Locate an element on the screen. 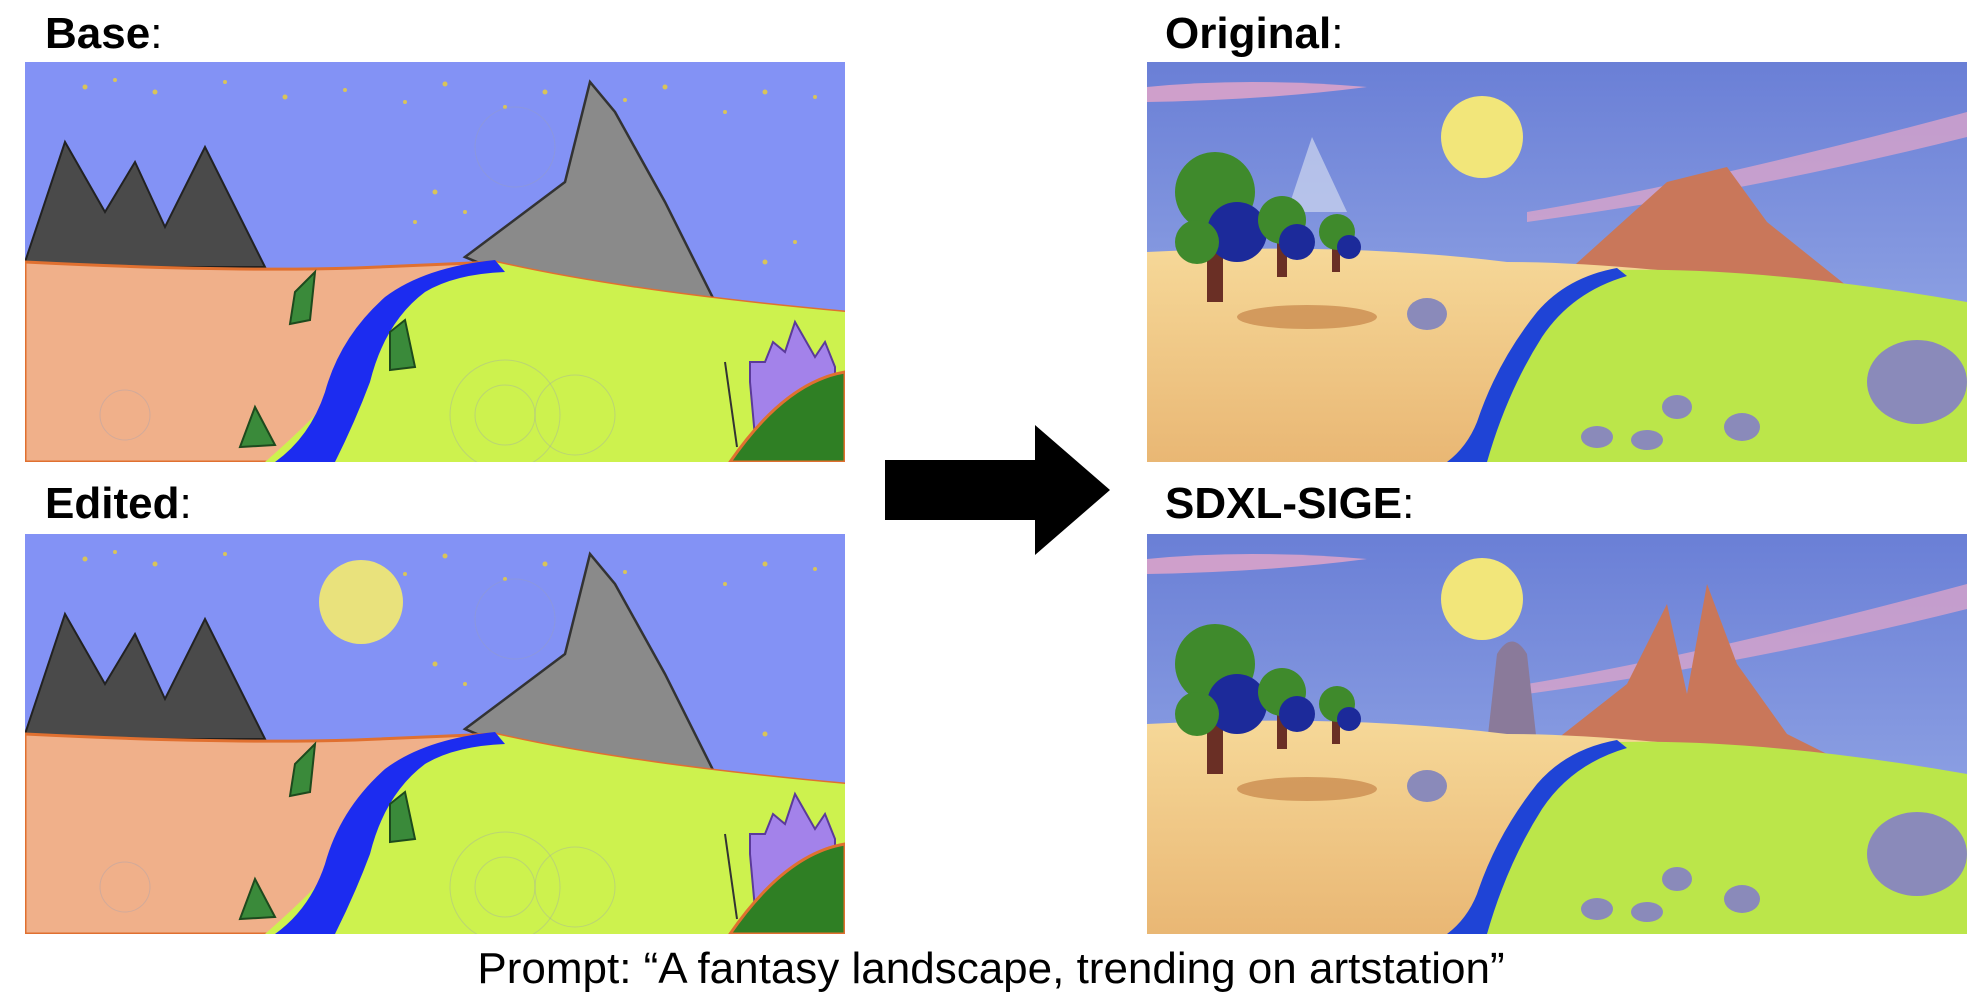  base-label: Base: is located at coordinates (103, 34).